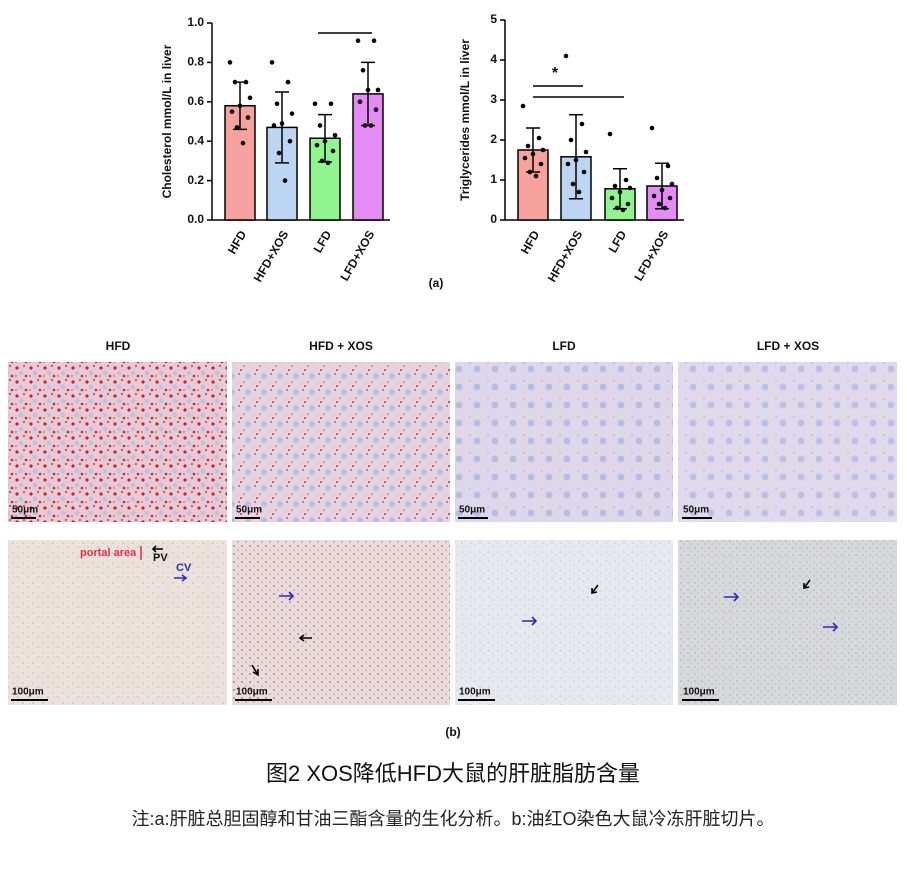  I want to click on y-axis-label: Triglycerides mmol/L in liver, so click(465, 120).